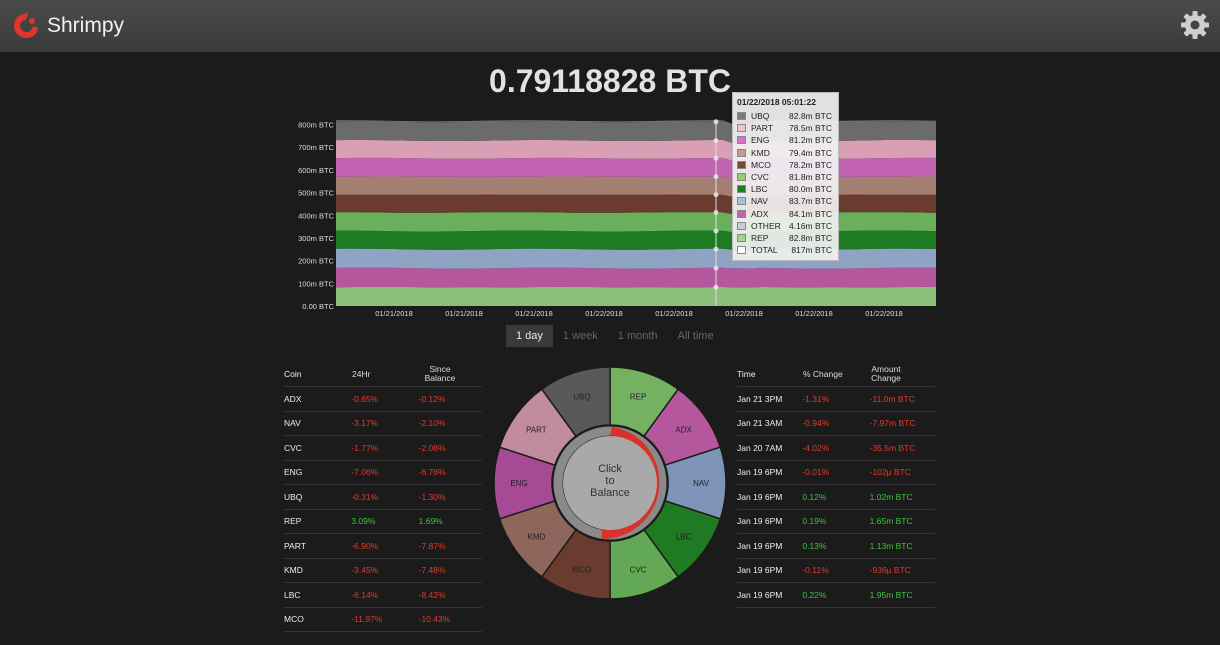 This screenshot has width=1220, height=645. Describe the element at coordinates (365, 570) in the screenshot. I see `coin-24hr-change: -3.45%` at that location.